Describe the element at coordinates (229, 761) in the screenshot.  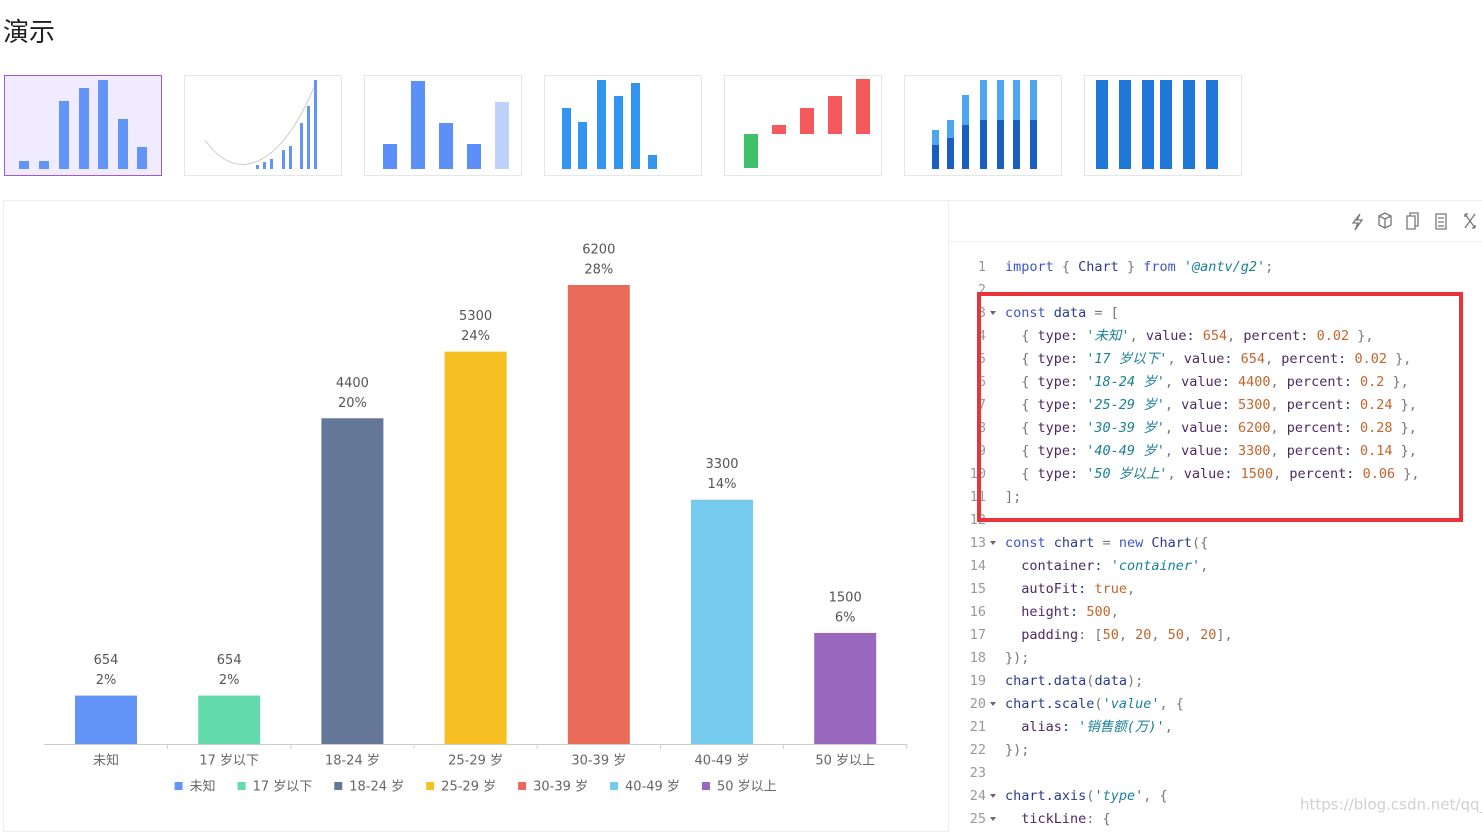
I see `x-tick-label: 17 岁以下` at that location.